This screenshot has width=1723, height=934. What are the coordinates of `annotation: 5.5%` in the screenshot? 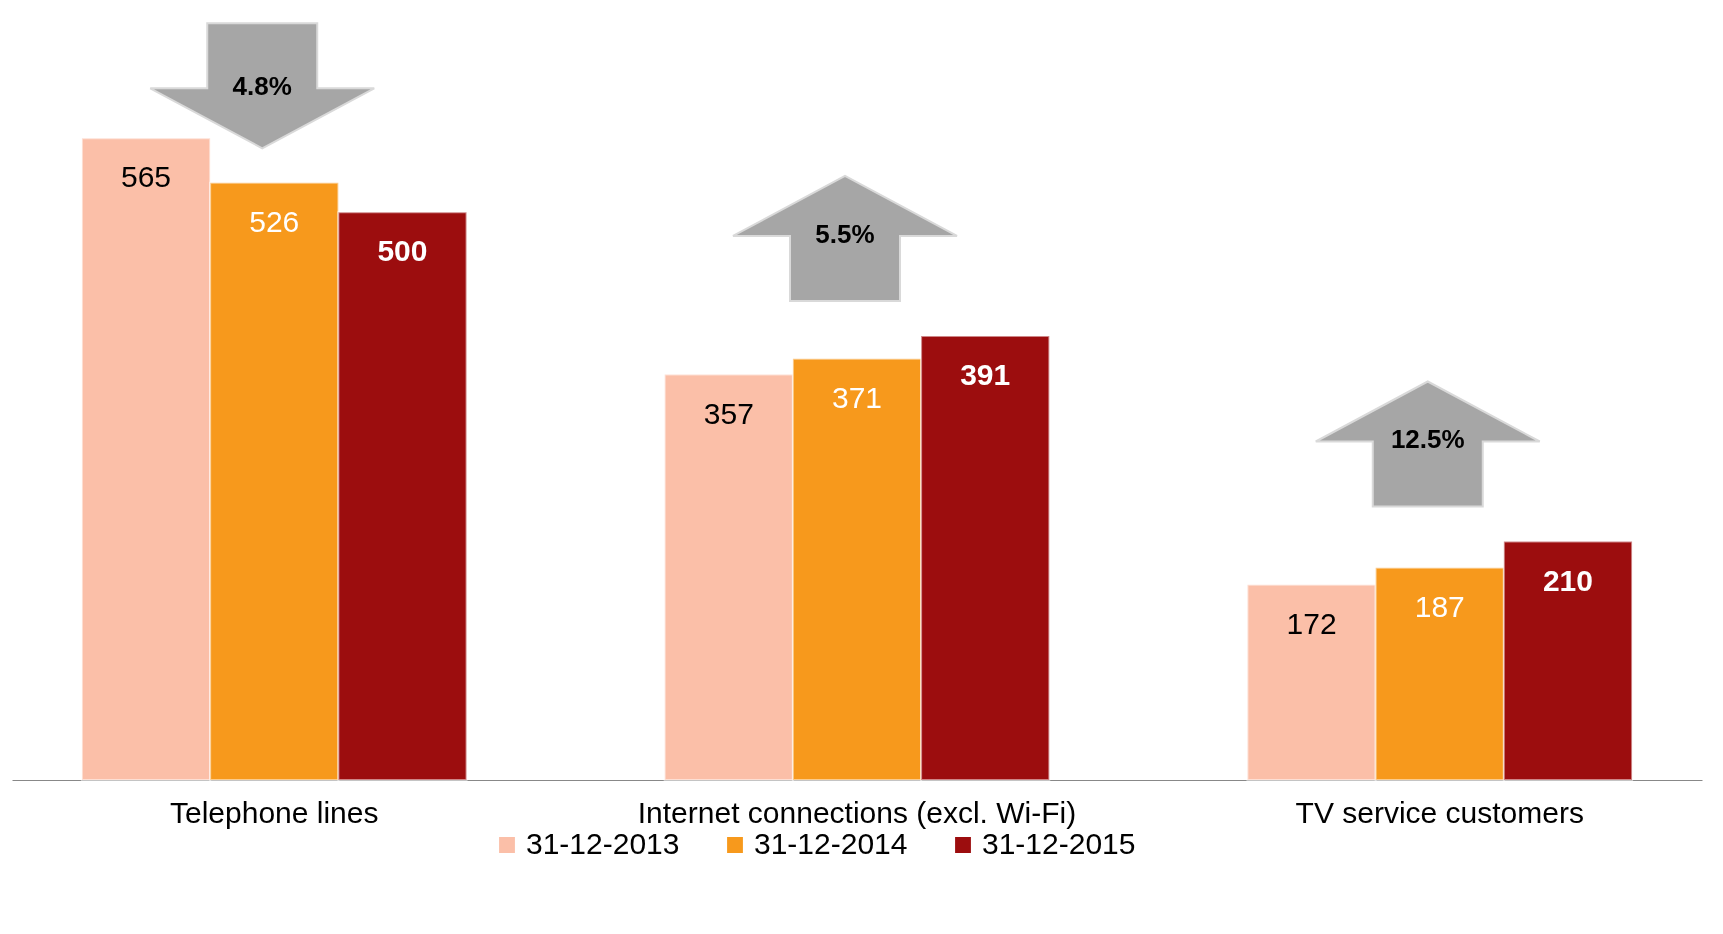 It's located at (845, 233).